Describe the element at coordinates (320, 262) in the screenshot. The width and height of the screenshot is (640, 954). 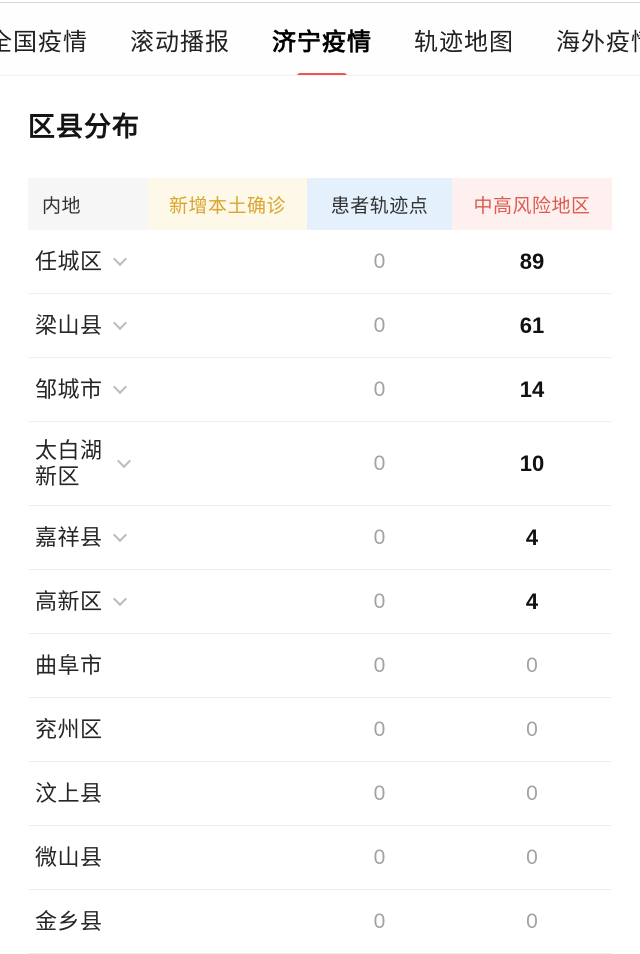
I see `table-row: 任城区 0 89` at that location.